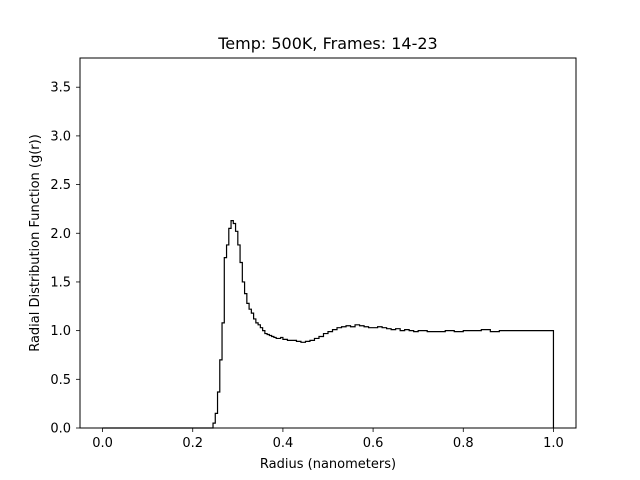 This screenshot has width=640, height=480. I want to click on y-tick-label: 3.0, so click(60, 136).